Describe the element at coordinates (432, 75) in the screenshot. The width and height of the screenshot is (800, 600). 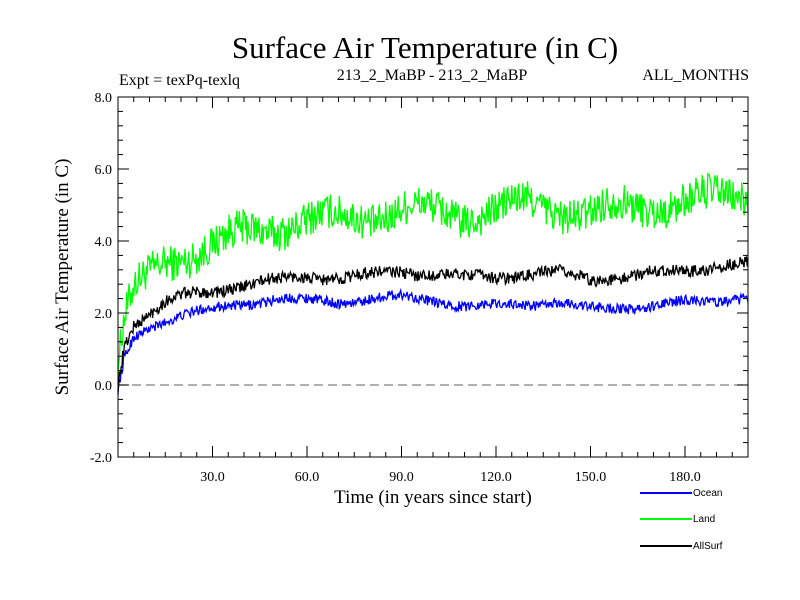
I see `subtitle-center: 213_2_MaBP - 213_2_MaBP` at that location.